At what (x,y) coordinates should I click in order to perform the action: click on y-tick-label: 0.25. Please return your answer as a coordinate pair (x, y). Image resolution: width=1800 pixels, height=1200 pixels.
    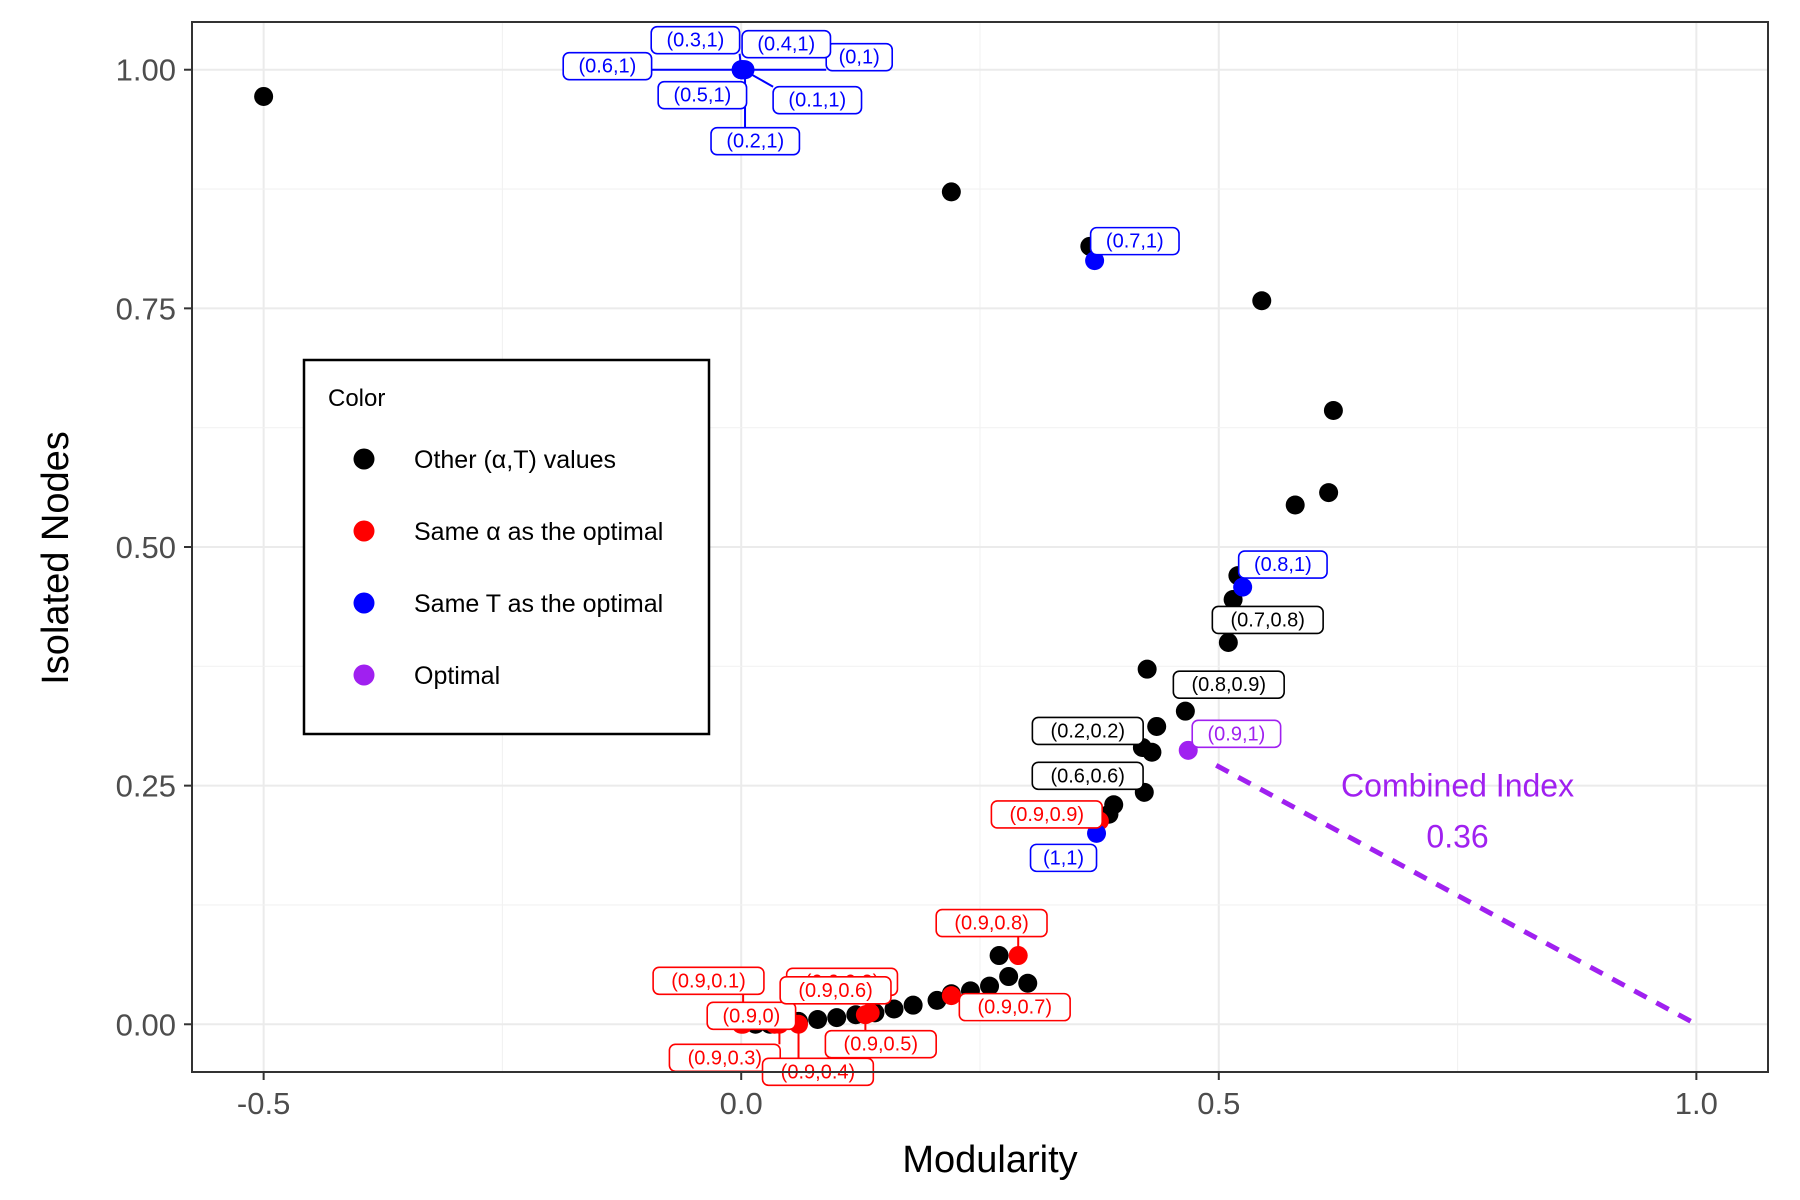
    Looking at the image, I should click on (146, 786).